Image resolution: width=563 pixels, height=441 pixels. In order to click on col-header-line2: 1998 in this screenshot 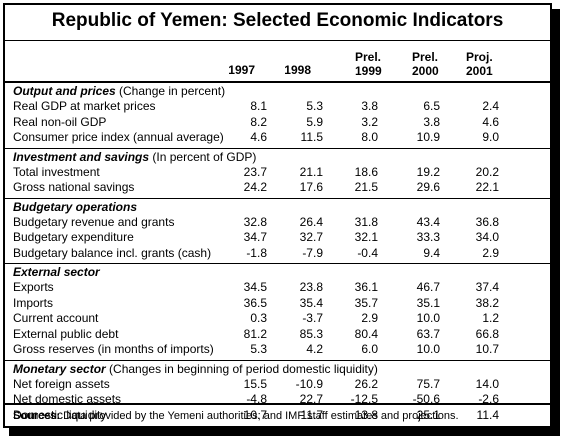, I will do `click(297, 70)`.